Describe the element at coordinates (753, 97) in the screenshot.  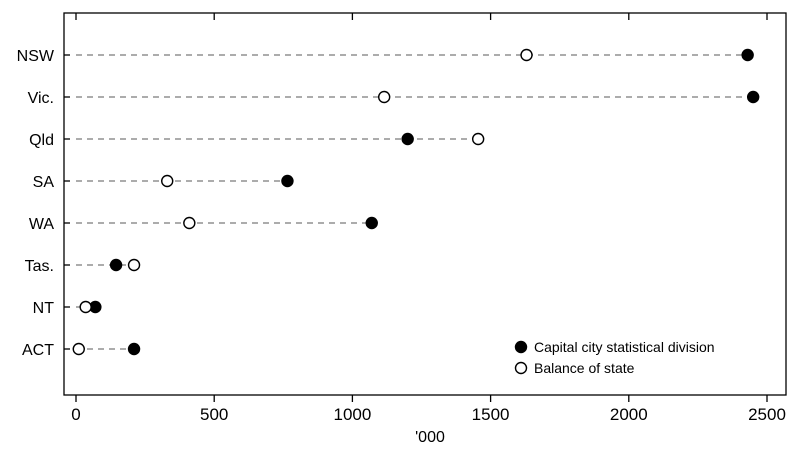
I see `capital-dot-vic` at that location.